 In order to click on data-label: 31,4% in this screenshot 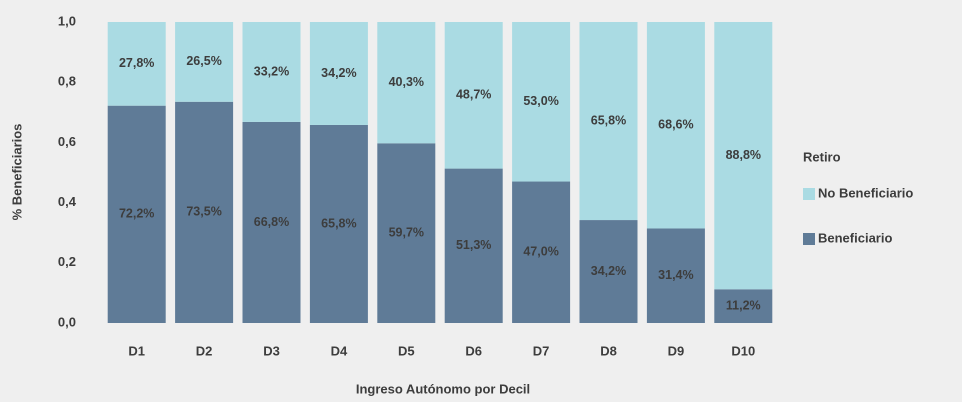, I will do `click(675, 275)`.